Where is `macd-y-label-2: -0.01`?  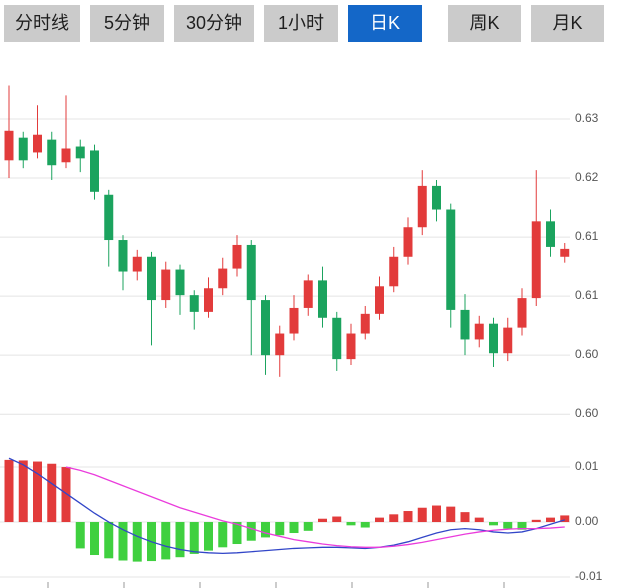 macd-y-label-2: -0.01 is located at coordinates (589, 576).